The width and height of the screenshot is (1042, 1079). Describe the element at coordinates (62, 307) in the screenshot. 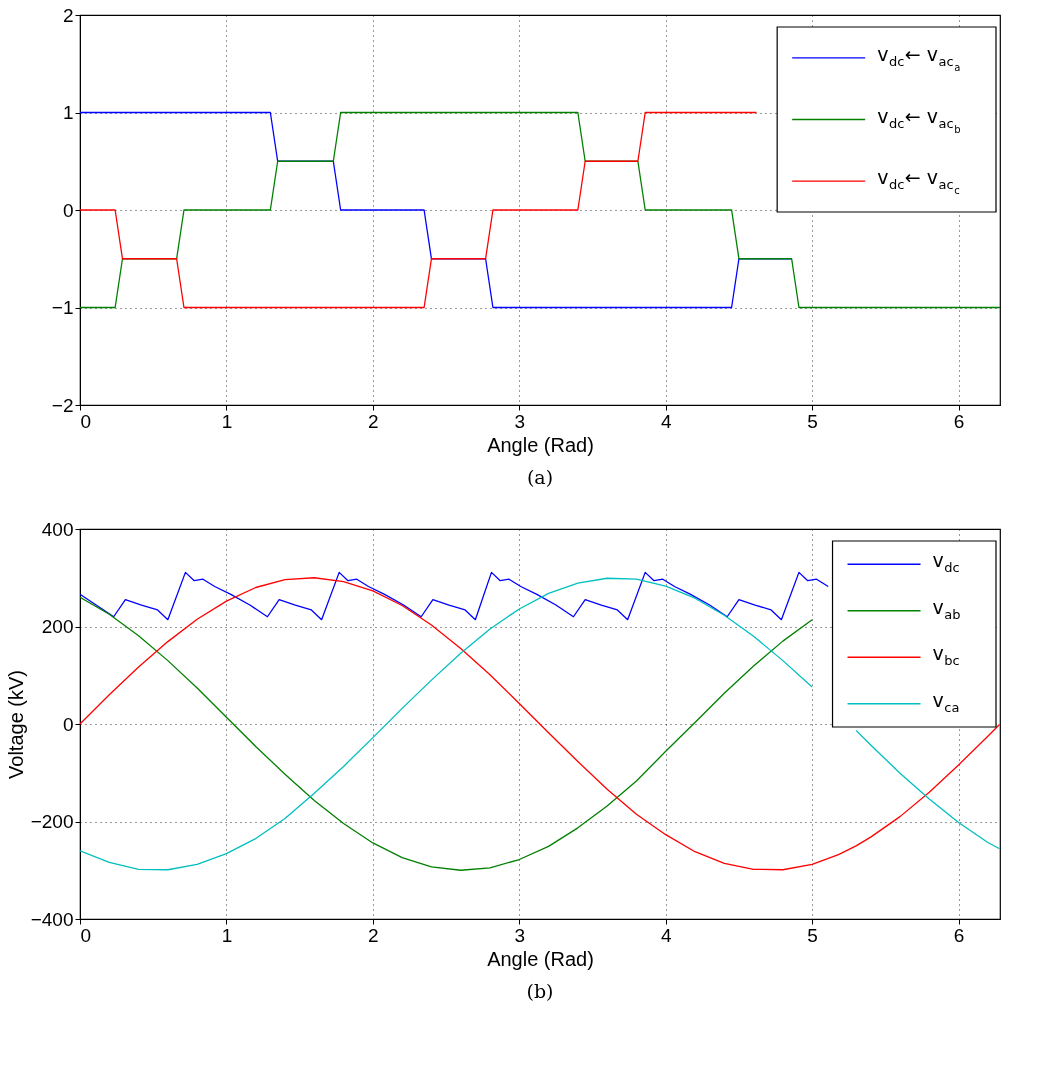

I see `y-tick-label: −1` at that location.